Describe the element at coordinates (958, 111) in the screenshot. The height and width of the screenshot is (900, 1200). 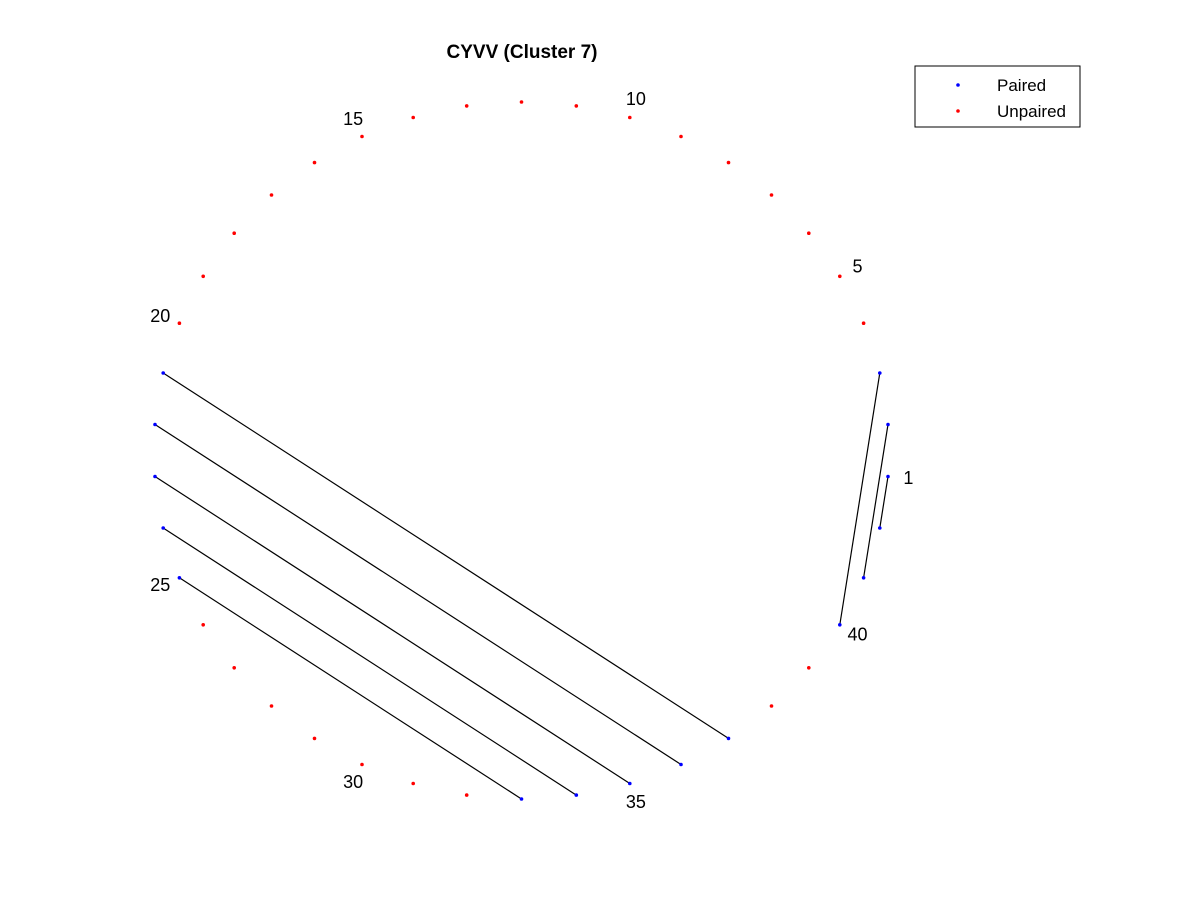
I see `legend-marker-unpaired` at that location.